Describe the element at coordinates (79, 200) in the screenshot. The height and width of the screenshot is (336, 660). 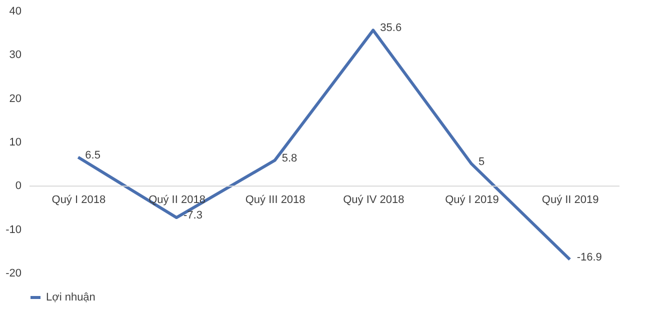
I see `x-tick-label: Quý I 2018` at that location.